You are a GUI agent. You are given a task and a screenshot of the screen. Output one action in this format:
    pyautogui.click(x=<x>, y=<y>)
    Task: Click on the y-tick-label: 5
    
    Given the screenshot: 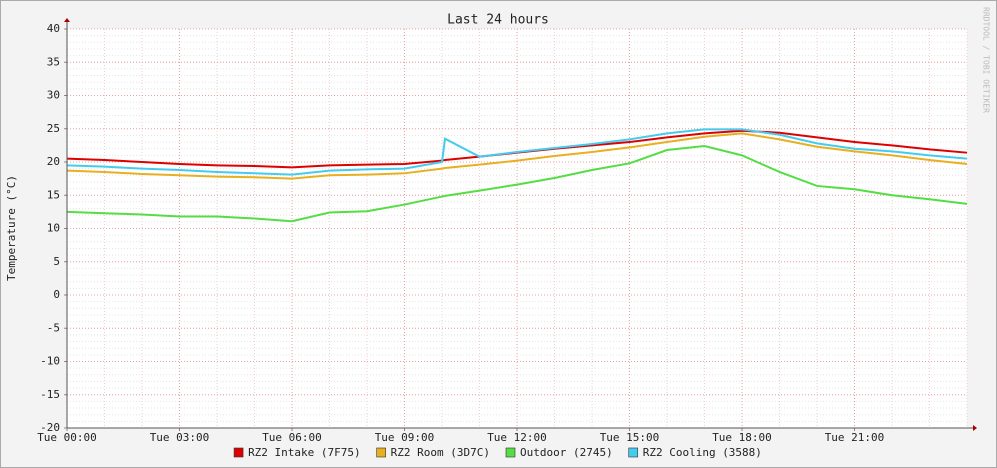 What is the action you would take?
    pyautogui.click(x=56, y=261)
    